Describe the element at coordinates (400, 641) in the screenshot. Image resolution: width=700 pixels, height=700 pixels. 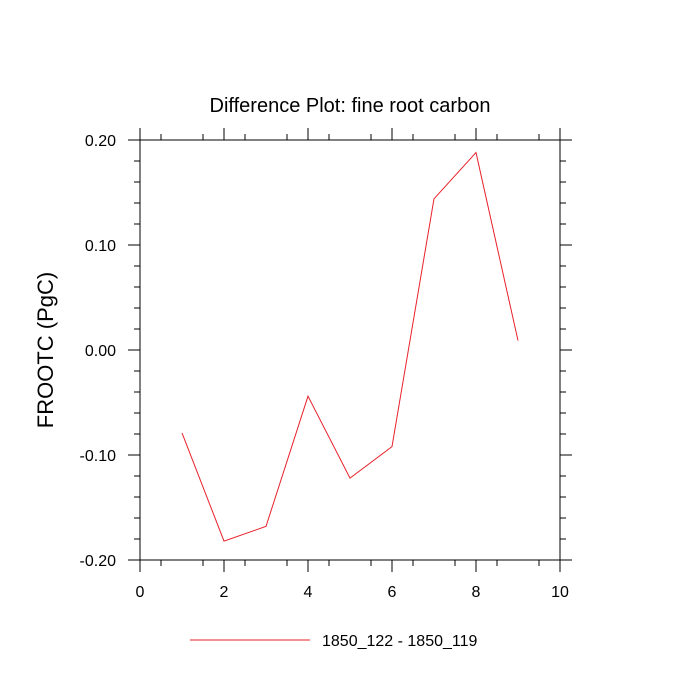
I see `legend-label: 1850_122 - 1850_119` at that location.